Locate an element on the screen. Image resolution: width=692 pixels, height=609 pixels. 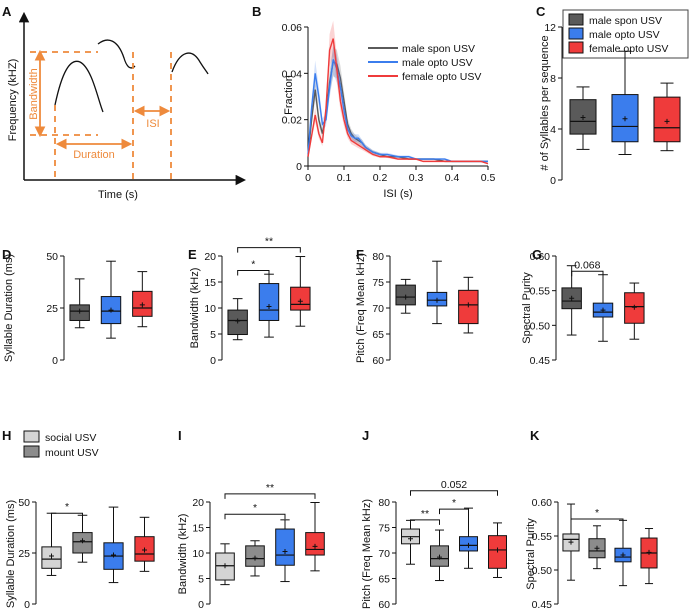
panel-label-a: A is located at coordinates (7, 11).